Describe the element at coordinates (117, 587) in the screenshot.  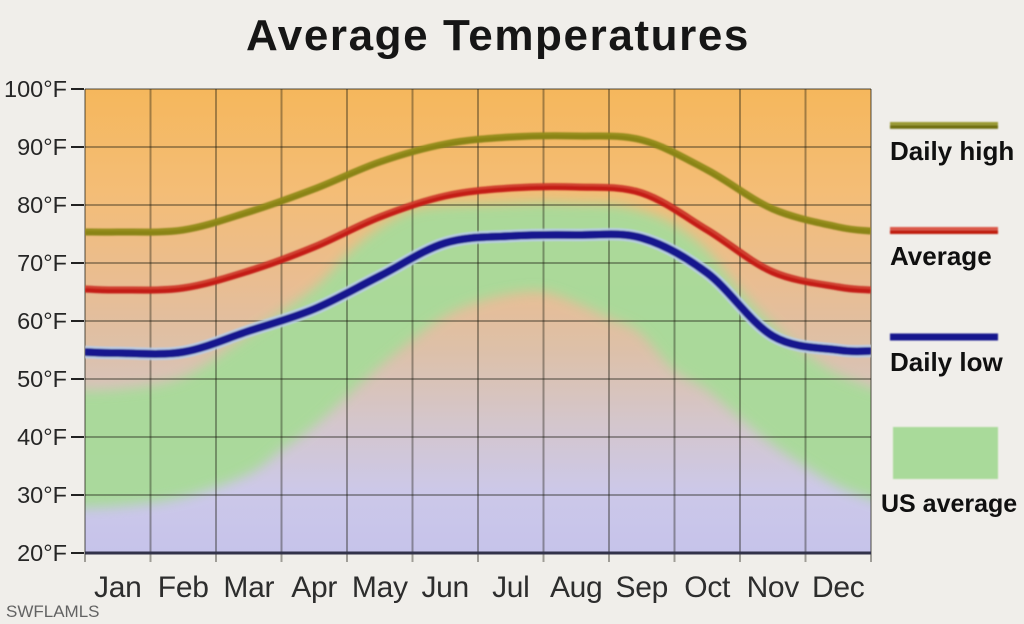
I see `svg-text: Jan` at that location.